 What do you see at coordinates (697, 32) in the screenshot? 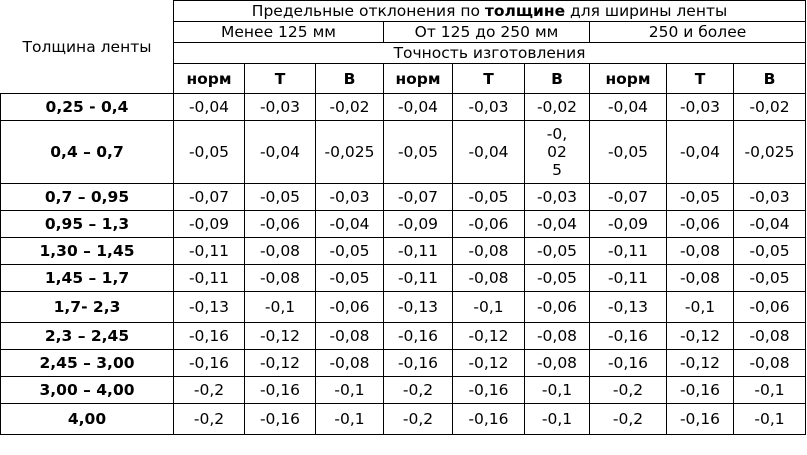
I see `width-group-3: 250 и более` at bounding box center [697, 32].